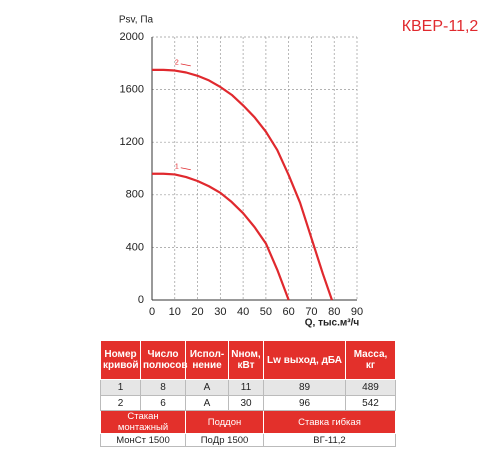  What do you see at coordinates (120, 360) in the screenshot?
I see `header-cell: Номер кривой` at bounding box center [120, 360].